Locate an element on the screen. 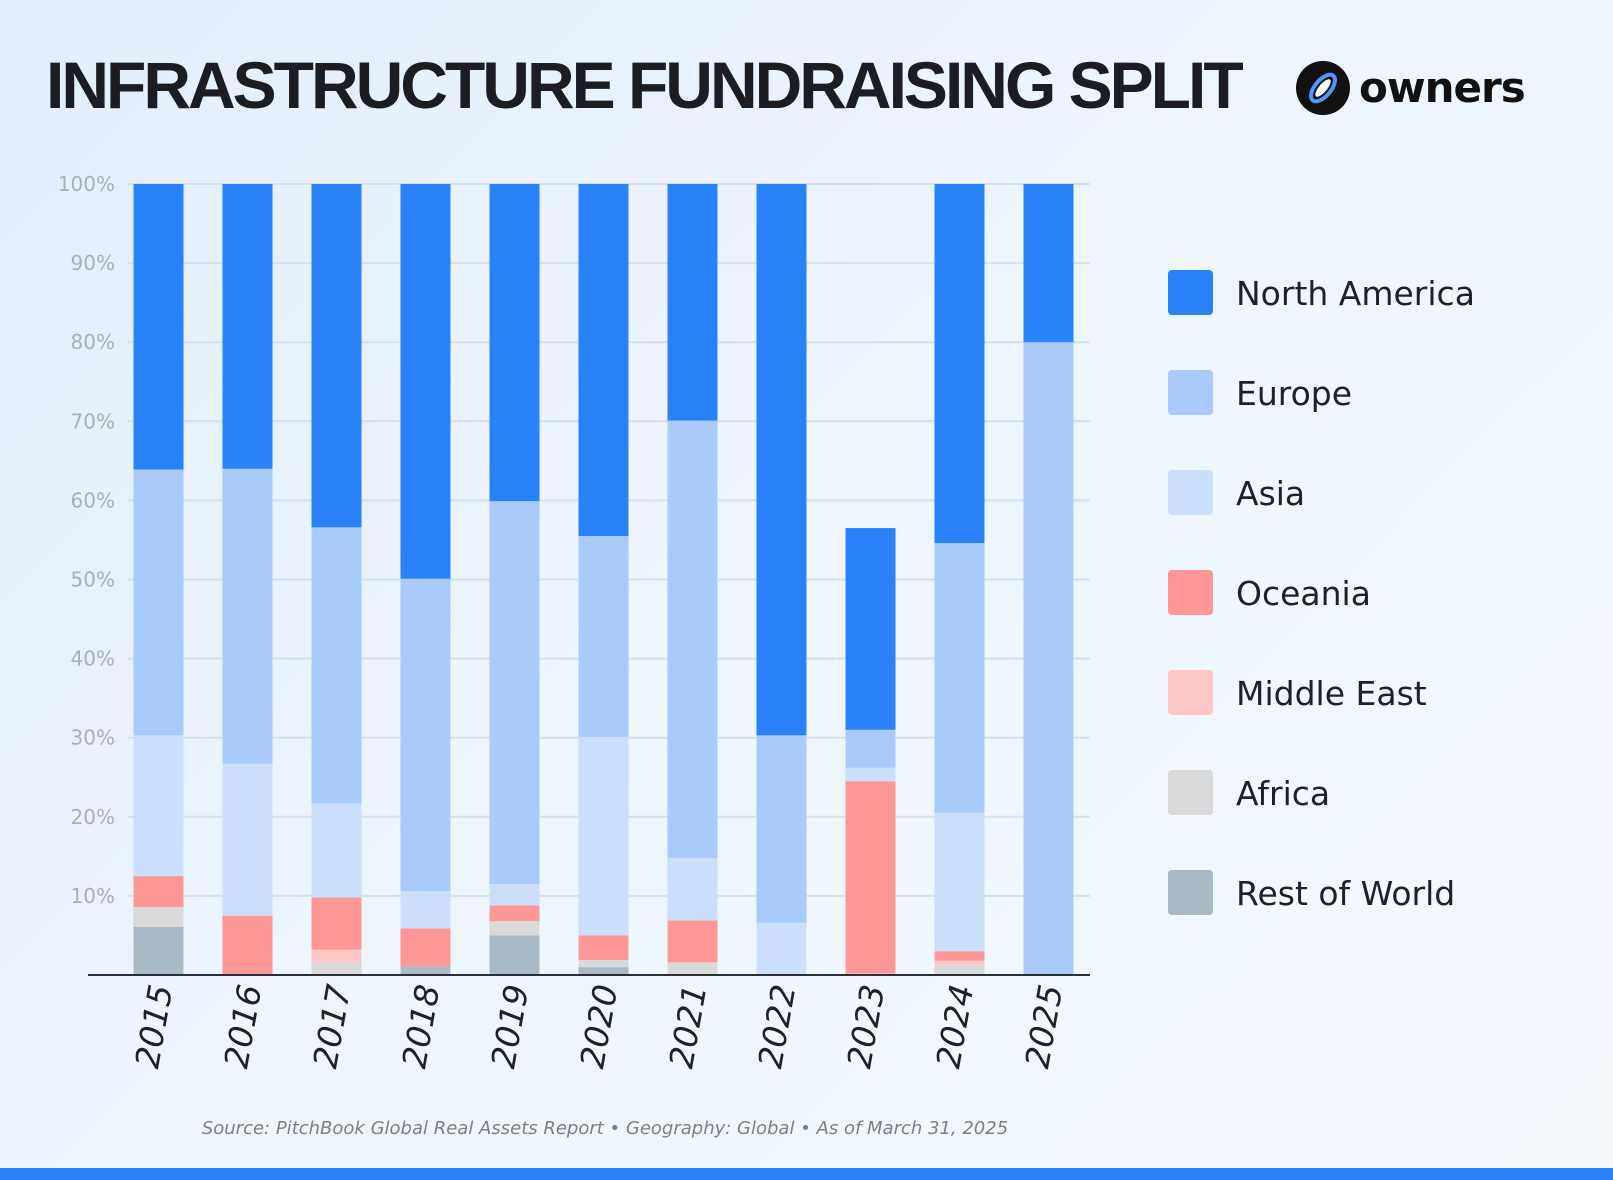 The width and height of the screenshot is (1613, 1180). y-tick-label: 10% is located at coordinates (93, 896).